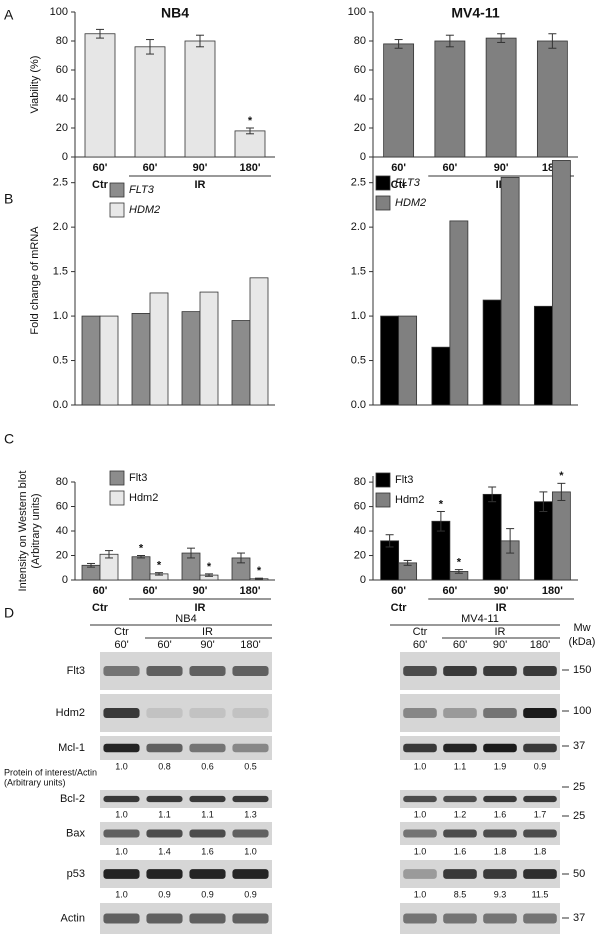 Image resolution: width=600 pixels, height=940 pixels. I want to click on y-tick-label: 80, so click(62, 482).